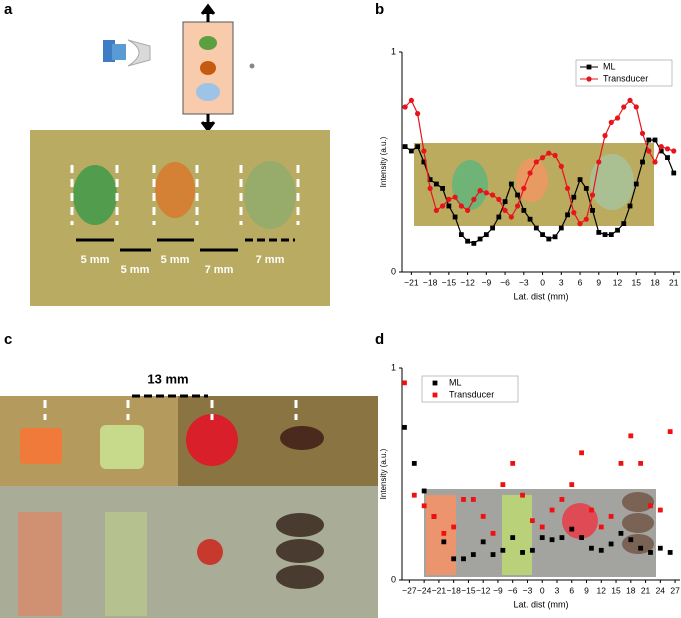 Image resolution: width=681 pixels, height=618 pixels. What do you see at coordinates (505, 282) in the screenshot?
I see `x-tick-label: −6` at bounding box center [505, 282].